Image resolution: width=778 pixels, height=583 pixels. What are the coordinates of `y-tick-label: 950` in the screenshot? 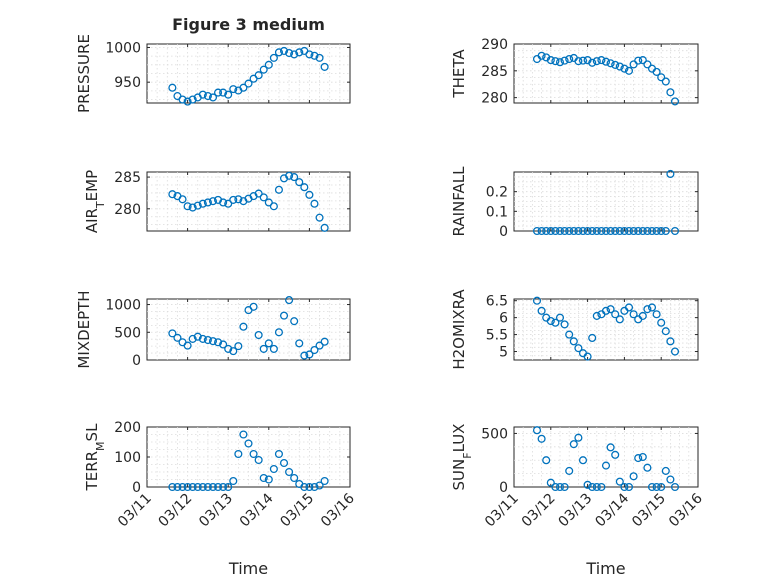 It's located at (127, 83).